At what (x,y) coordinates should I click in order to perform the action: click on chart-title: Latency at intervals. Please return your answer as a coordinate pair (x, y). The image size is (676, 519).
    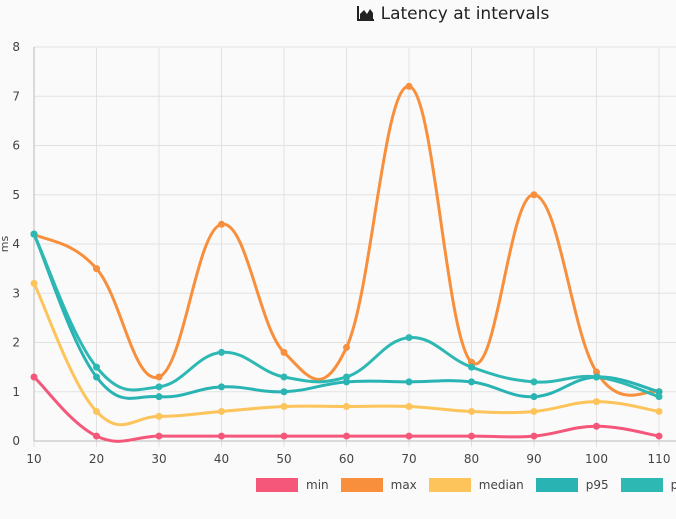
    Looking at the image, I should click on (338, 15).